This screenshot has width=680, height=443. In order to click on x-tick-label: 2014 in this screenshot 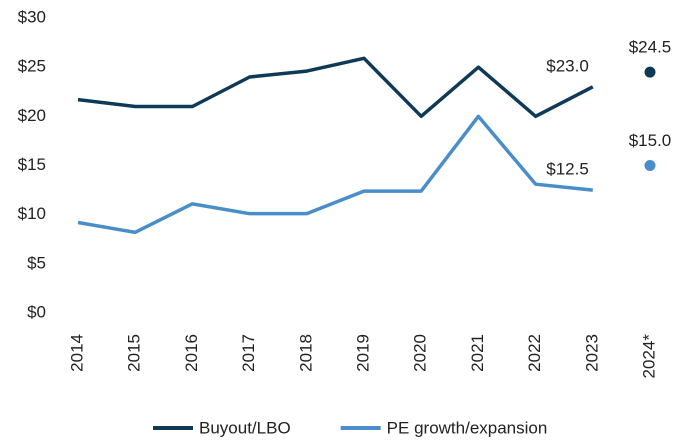, I will do `click(76, 353)`.